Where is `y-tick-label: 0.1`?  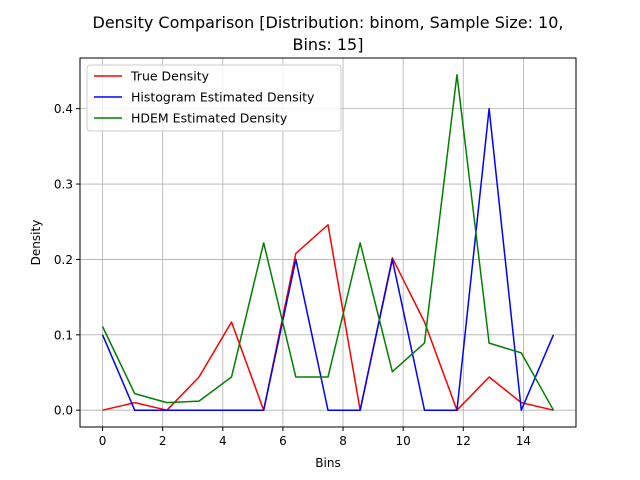 y-tick-label: 0.1 is located at coordinates (63, 335).